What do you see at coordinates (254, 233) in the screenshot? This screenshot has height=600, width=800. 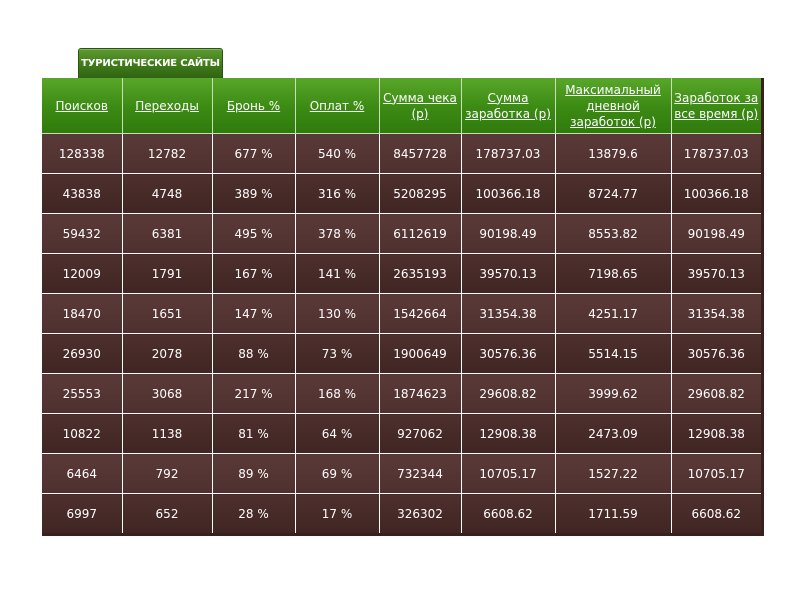 I see `table-cell-booking-percent: 495 %` at bounding box center [254, 233].